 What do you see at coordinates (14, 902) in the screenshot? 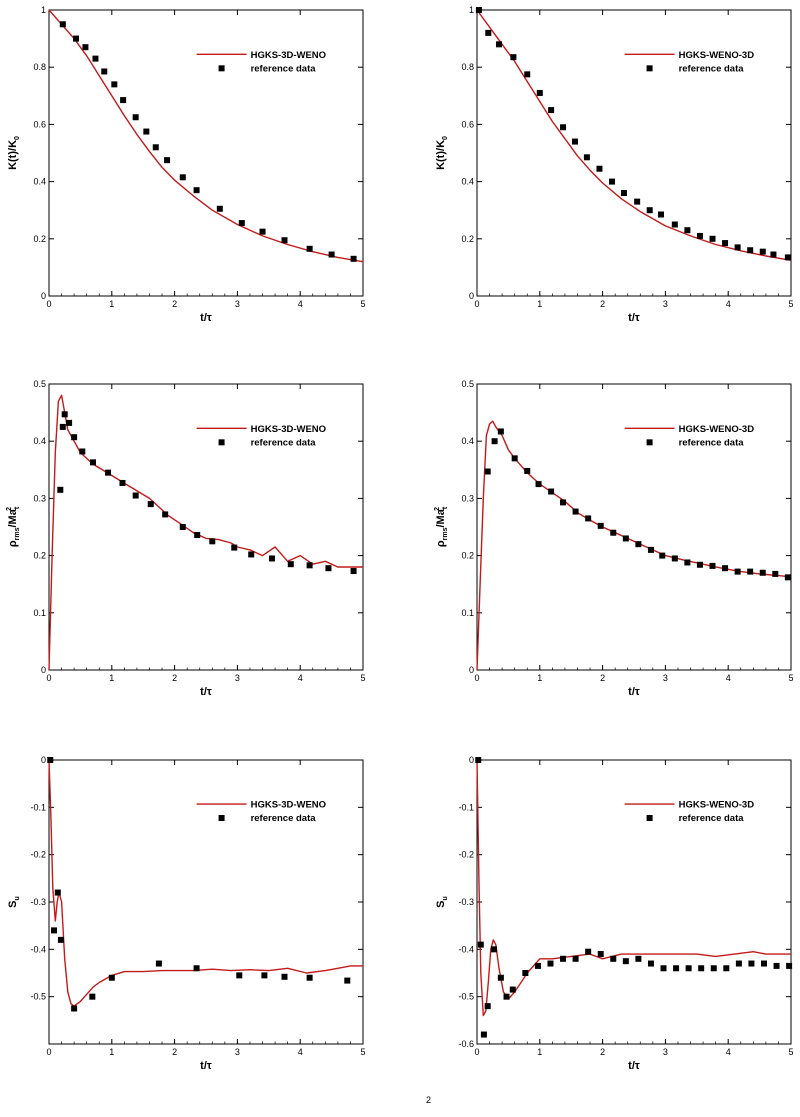
I see `y-axis-label: Su` at bounding box center [14, 902].